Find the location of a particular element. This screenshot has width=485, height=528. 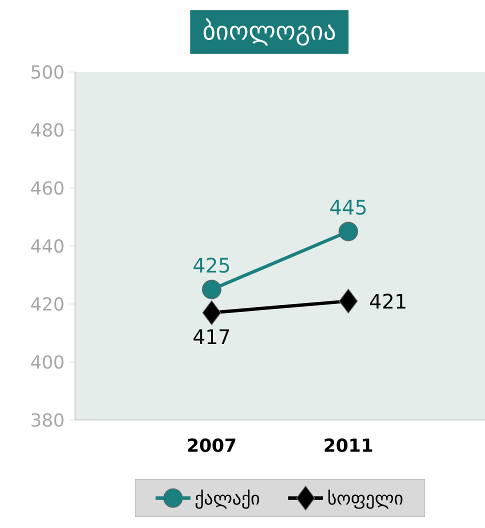

y-tick-label: 400 is located at coordinates (47, 362).